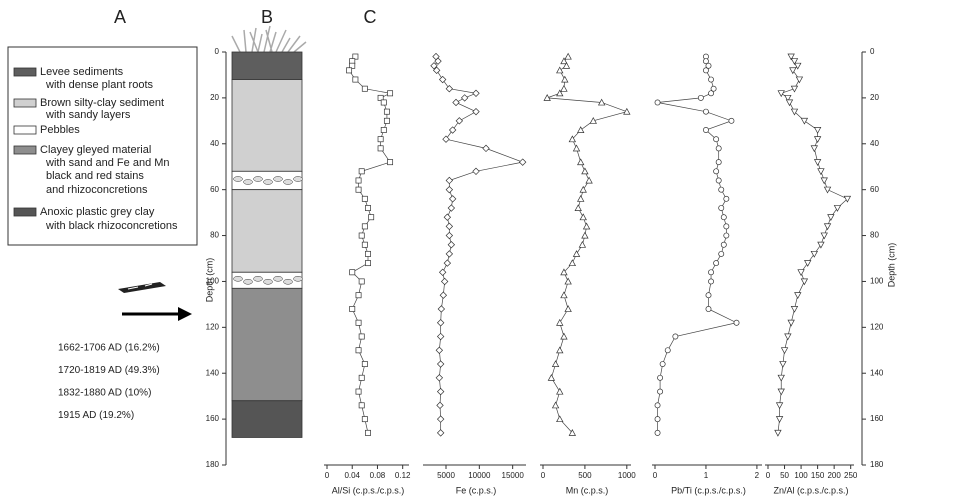 This screenshot has width=962, height=503. I want to click on panel-label: A, so click(120, 17).